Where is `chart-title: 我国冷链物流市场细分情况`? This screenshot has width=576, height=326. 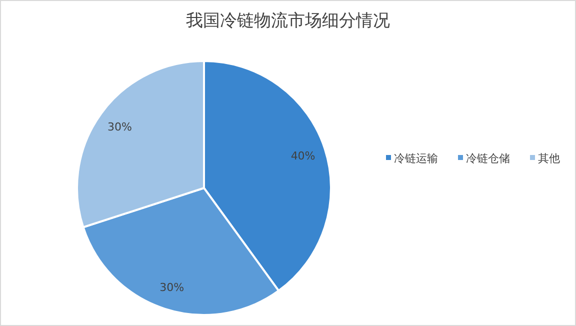
chart-title: 我国冷链物流市场细分情况 is located at coordinates (288, 21).